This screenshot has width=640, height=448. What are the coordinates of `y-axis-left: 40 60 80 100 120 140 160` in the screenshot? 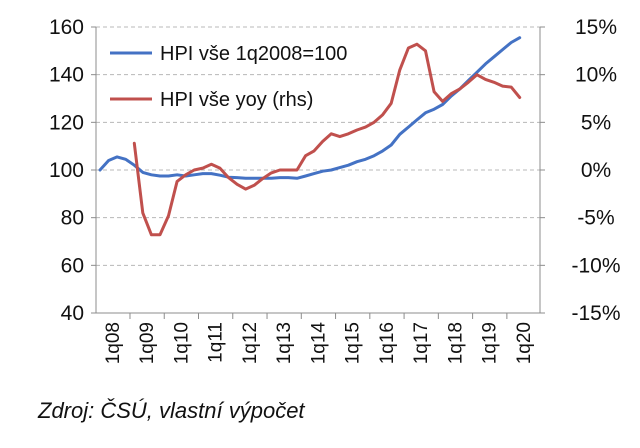 It's located at (73, 170).